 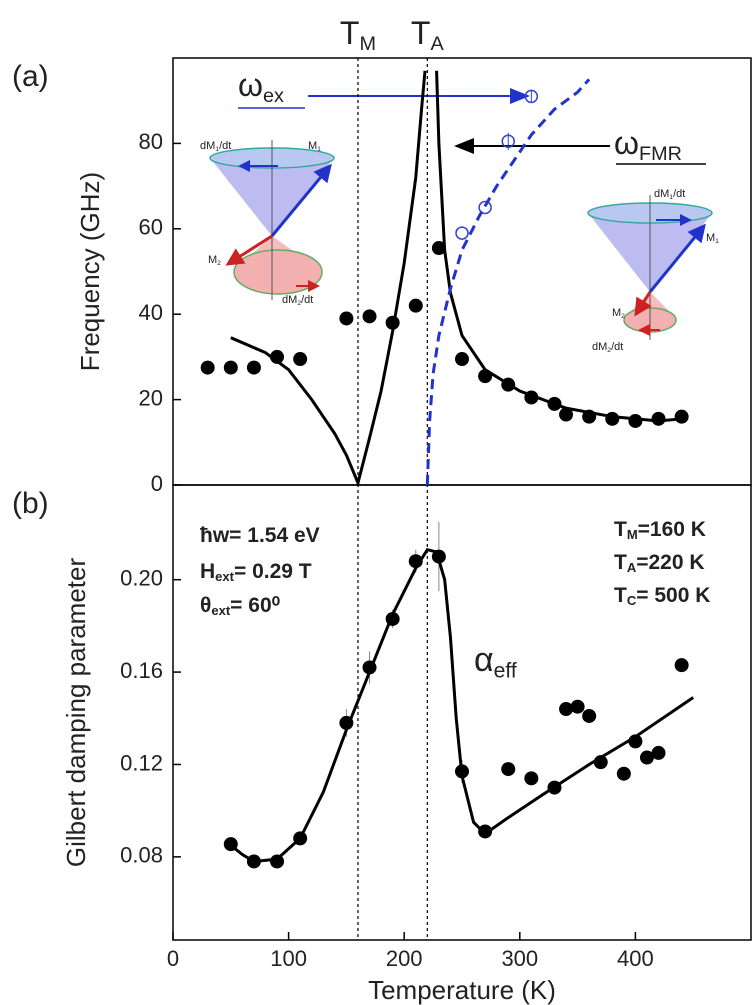 I want to click on annotation: ωex, so click(x=261, y=87).